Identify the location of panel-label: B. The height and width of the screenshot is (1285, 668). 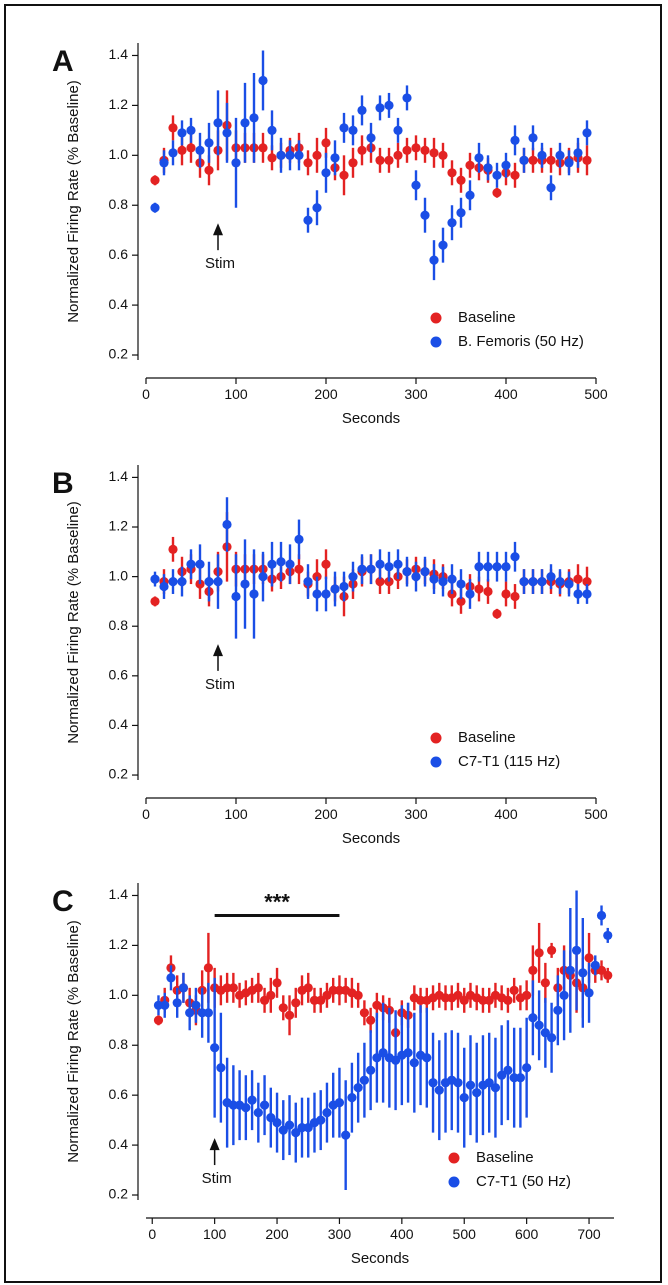
(63, 483).